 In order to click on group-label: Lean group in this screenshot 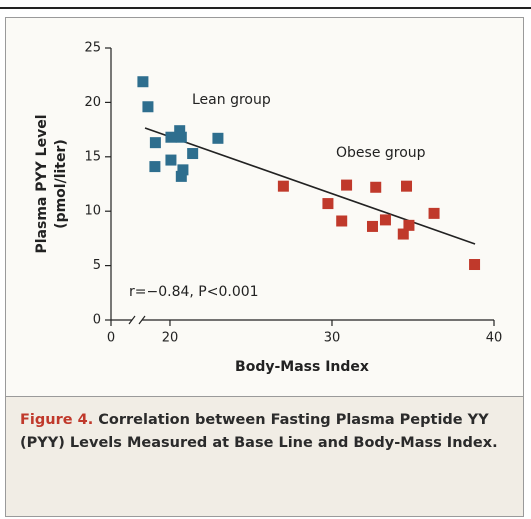, I will do `click(231, 100)`.